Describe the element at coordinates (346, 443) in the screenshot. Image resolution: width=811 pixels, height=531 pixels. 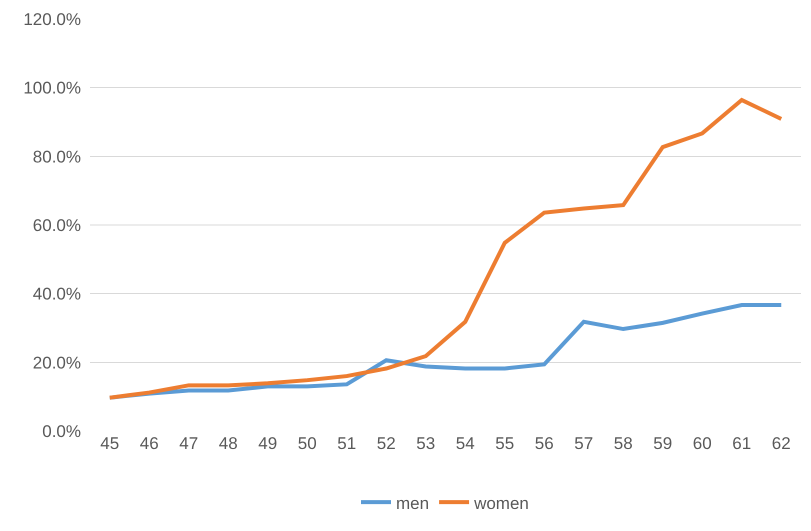
I see `x-tick-label: 51` at that location.